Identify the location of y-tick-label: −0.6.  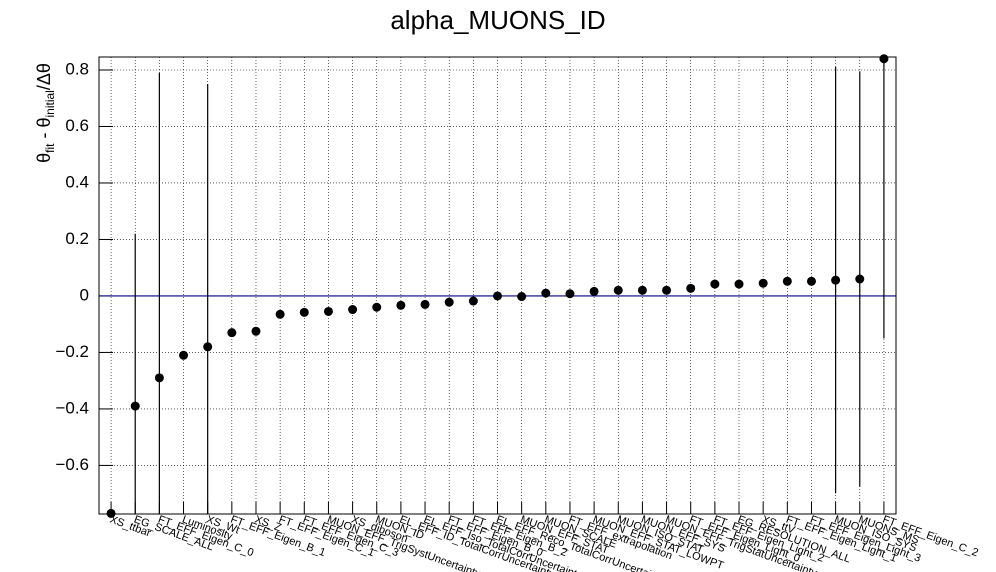
(72, 464).